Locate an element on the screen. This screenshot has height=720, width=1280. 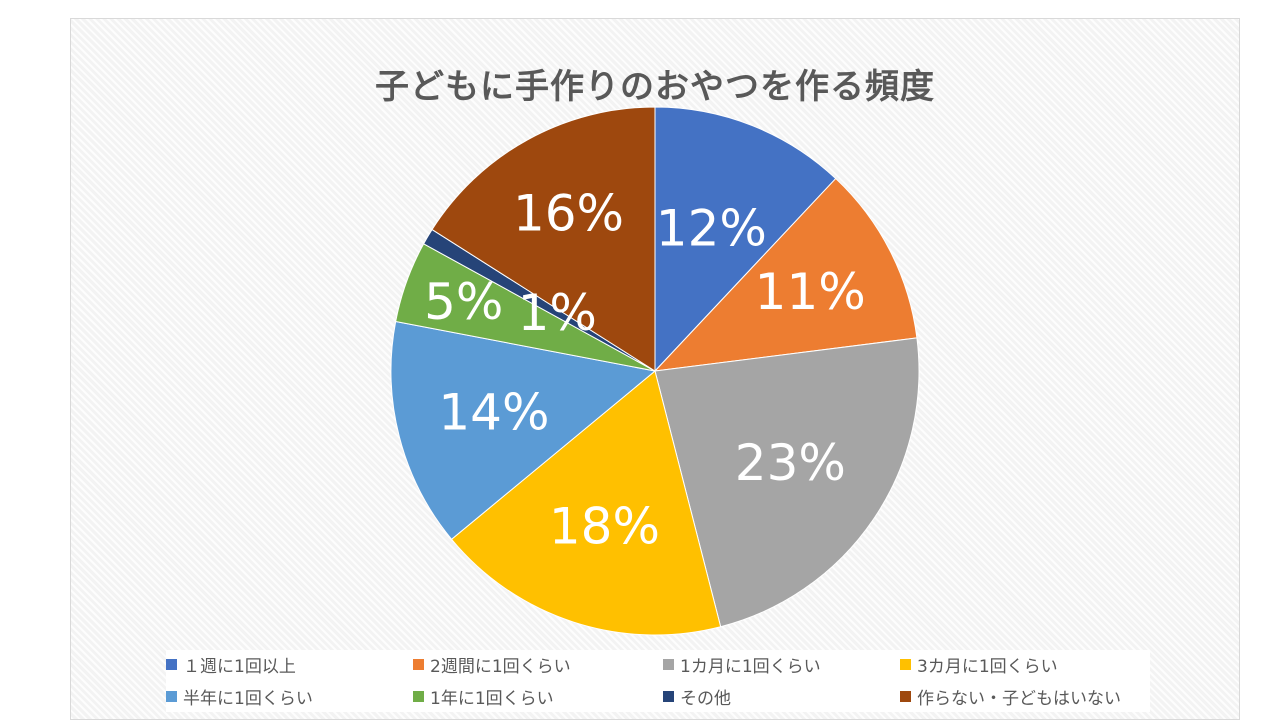
legend-item: １週に1回以上 is located at coordinates (231, 664).